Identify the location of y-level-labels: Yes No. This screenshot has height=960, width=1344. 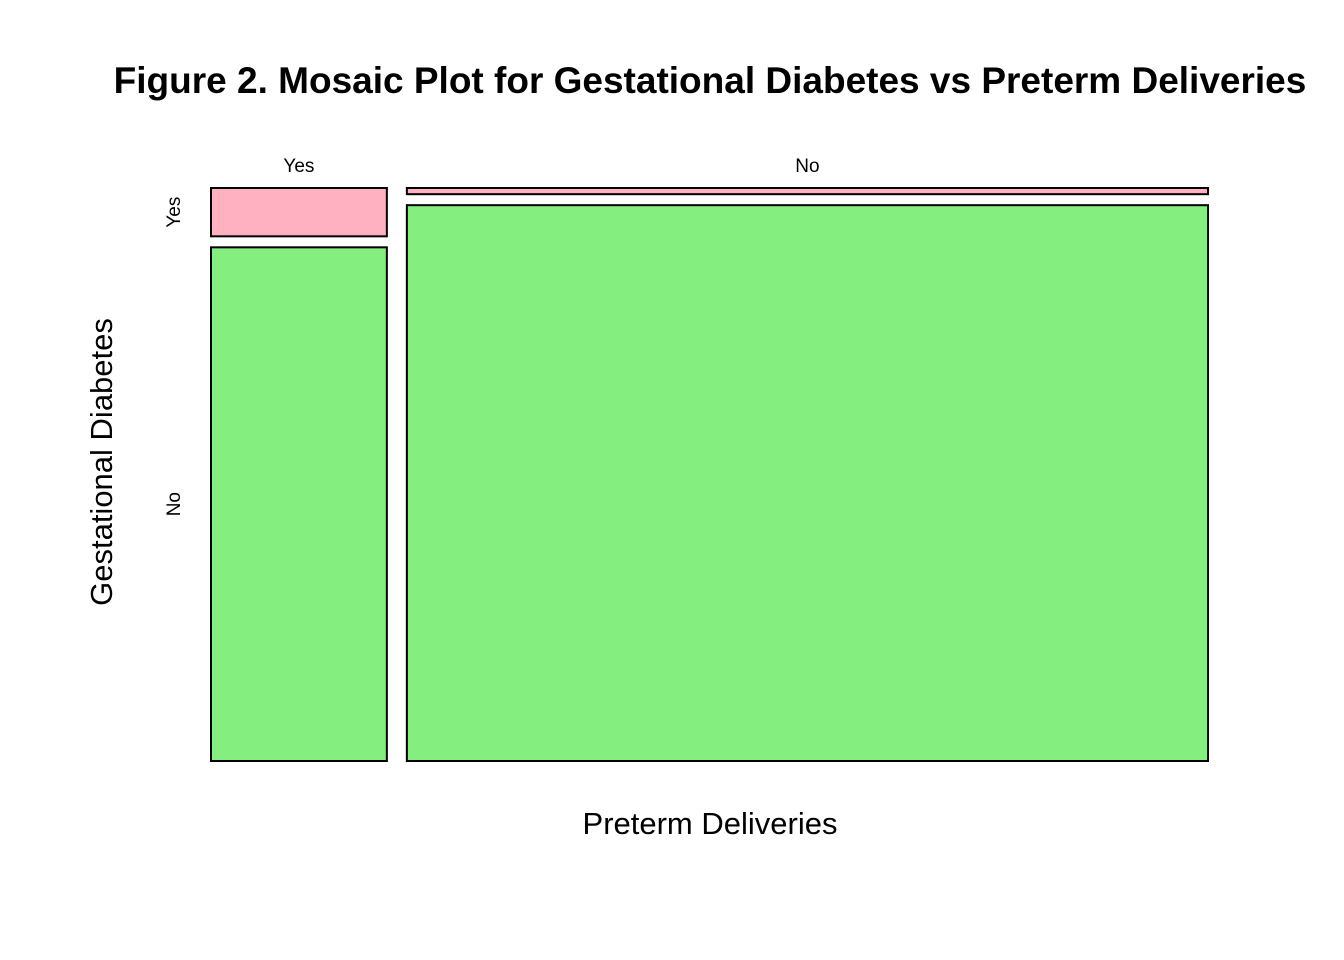
(174, 357).